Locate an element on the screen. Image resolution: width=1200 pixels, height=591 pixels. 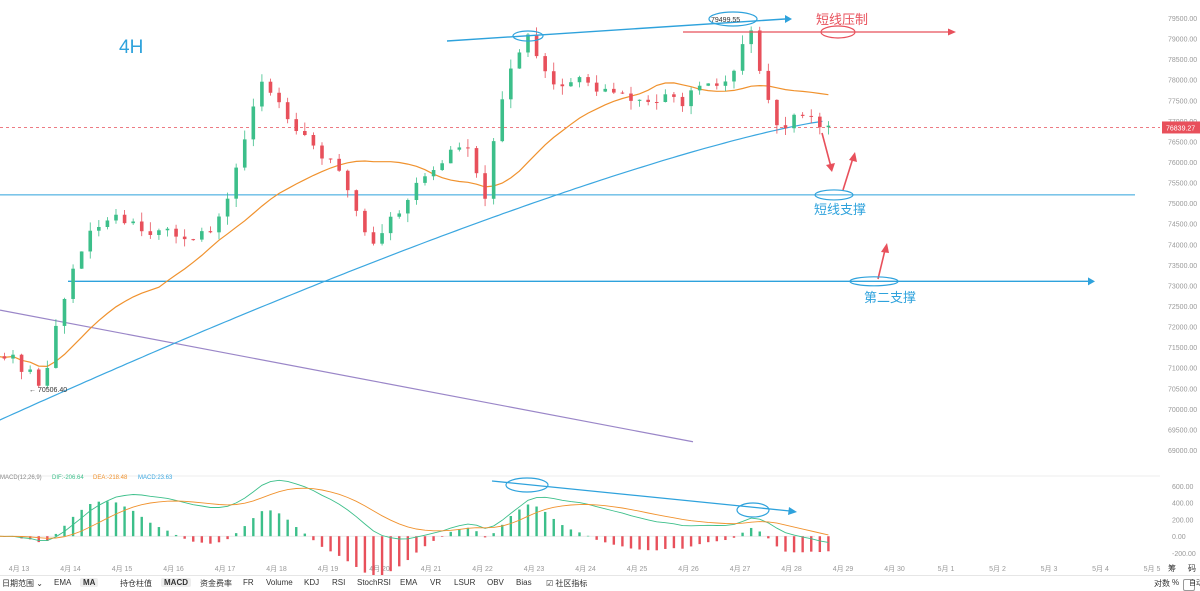
toolbar-item-fr: FR is located at coordinates (248, 582).